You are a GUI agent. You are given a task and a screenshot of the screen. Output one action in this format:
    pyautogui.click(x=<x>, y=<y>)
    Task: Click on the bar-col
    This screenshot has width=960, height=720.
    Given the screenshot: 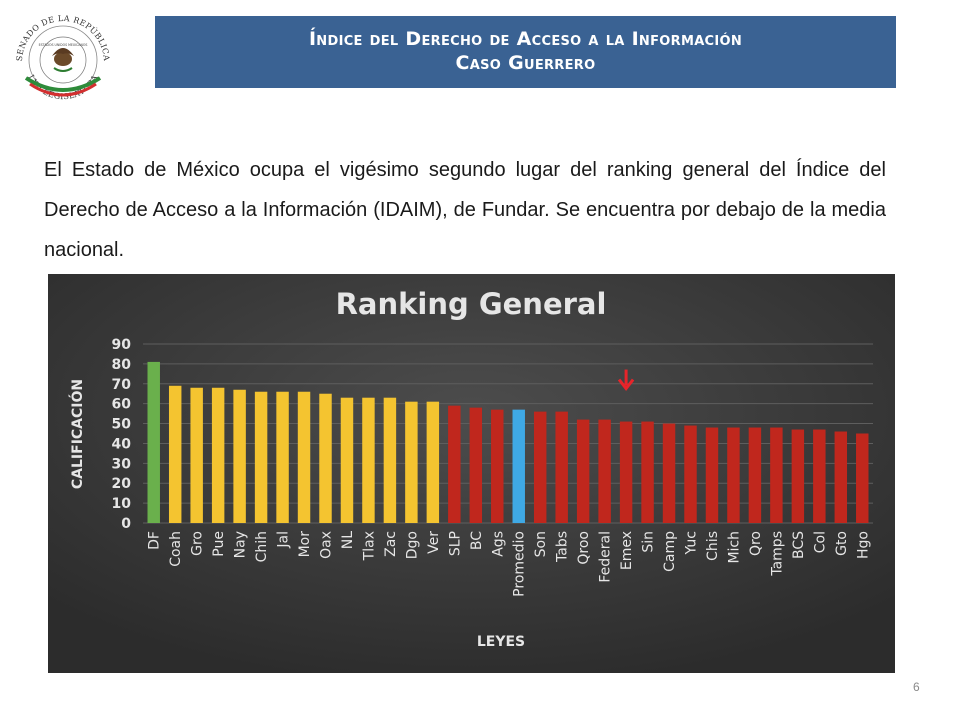 What is the action you would take?
    pyautogui.click(x=819, y=476)
    